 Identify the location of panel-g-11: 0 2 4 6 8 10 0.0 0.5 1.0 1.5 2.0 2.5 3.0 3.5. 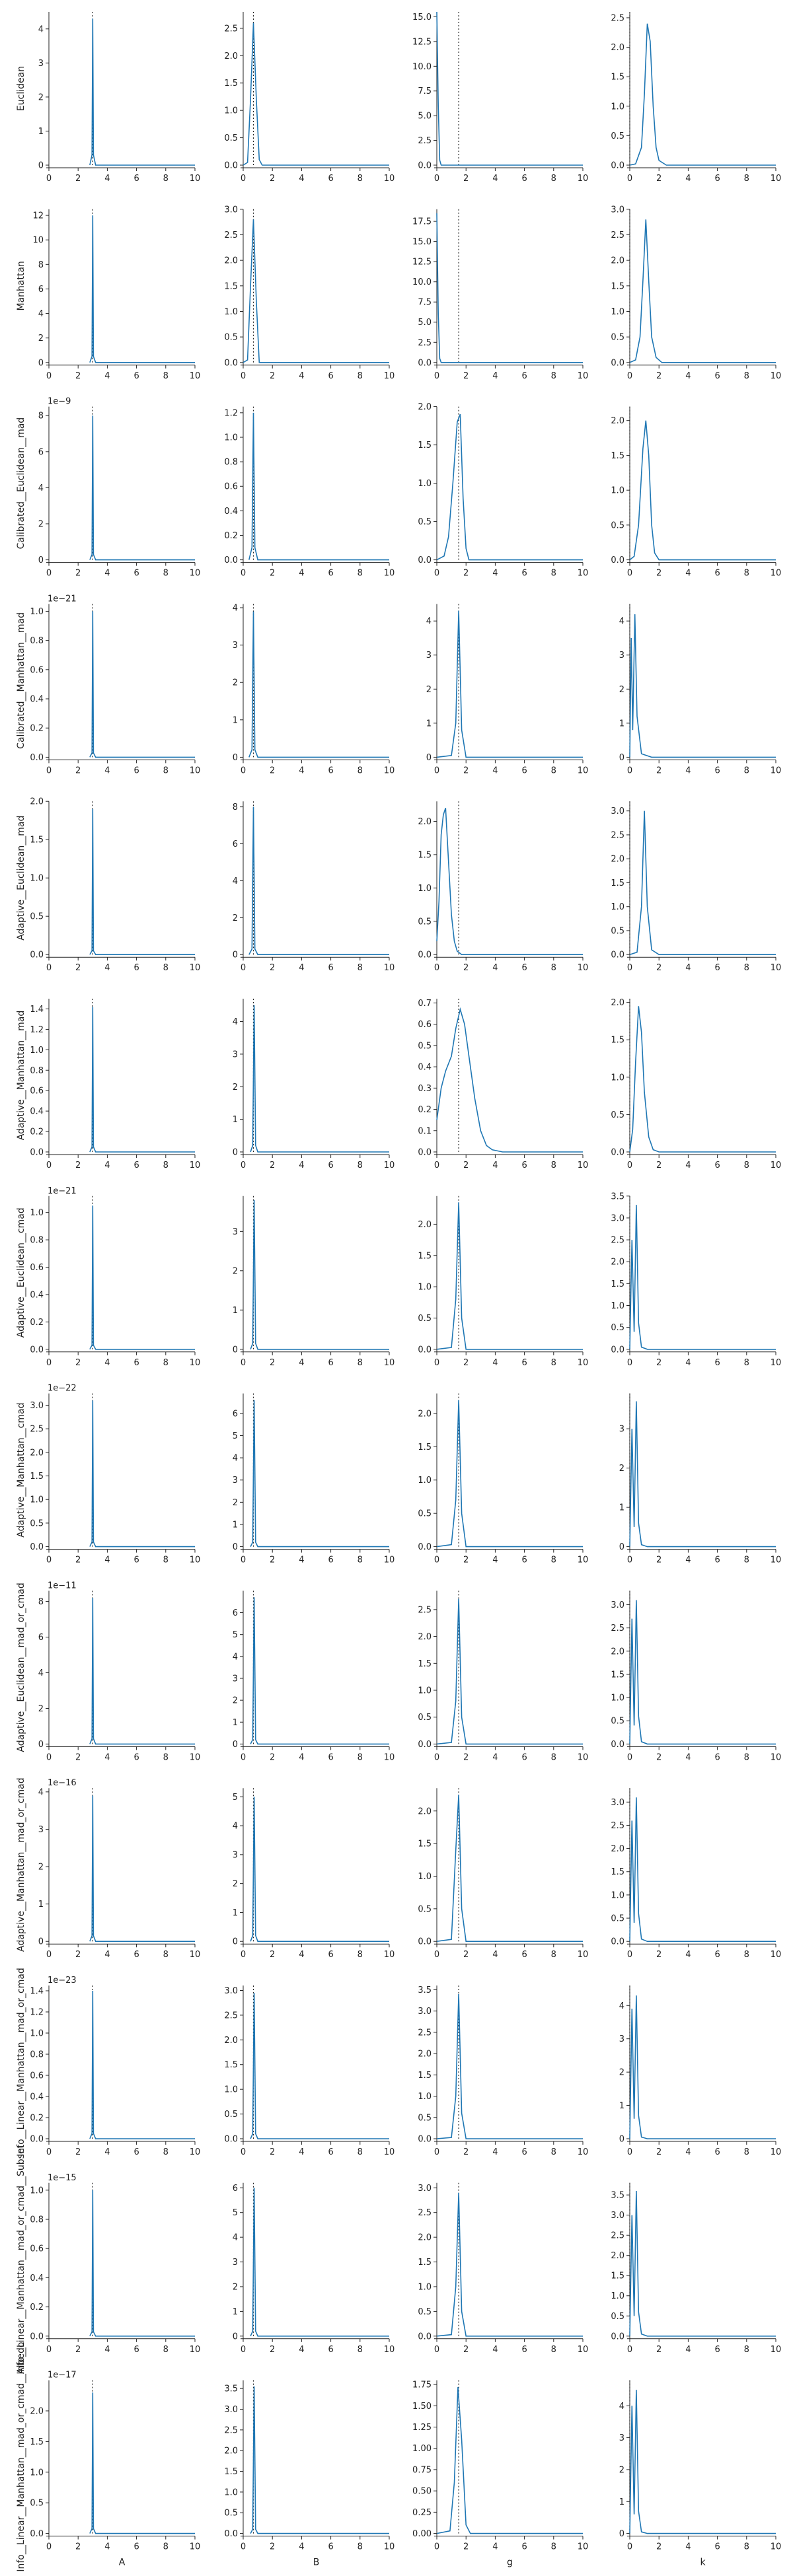
(503, 2071).